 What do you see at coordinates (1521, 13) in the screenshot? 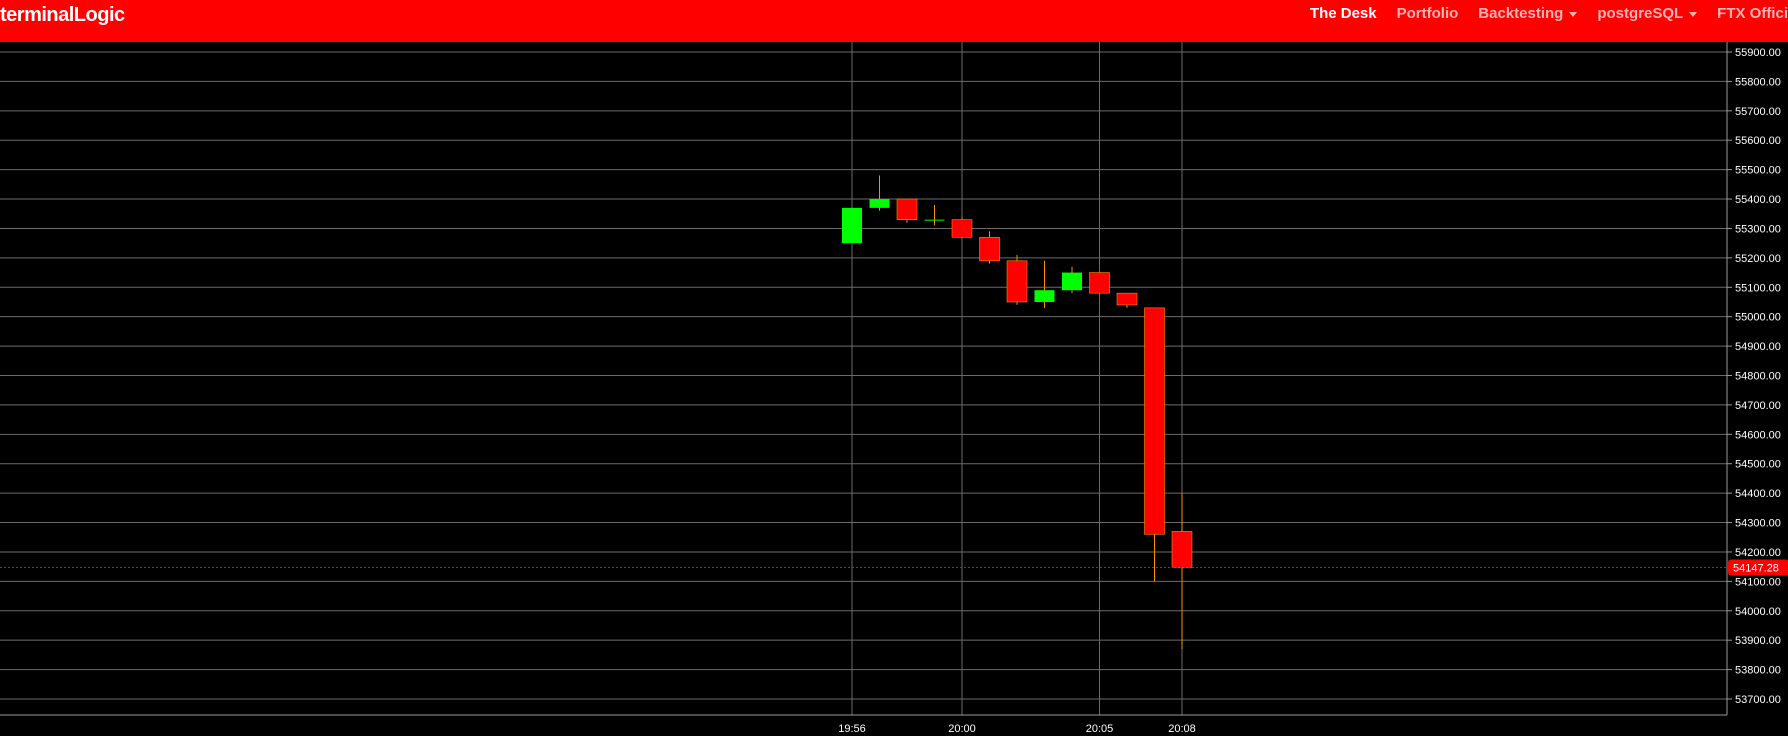
I see `nav-item-label: Backtesting` at bounding box center [1521, 13].